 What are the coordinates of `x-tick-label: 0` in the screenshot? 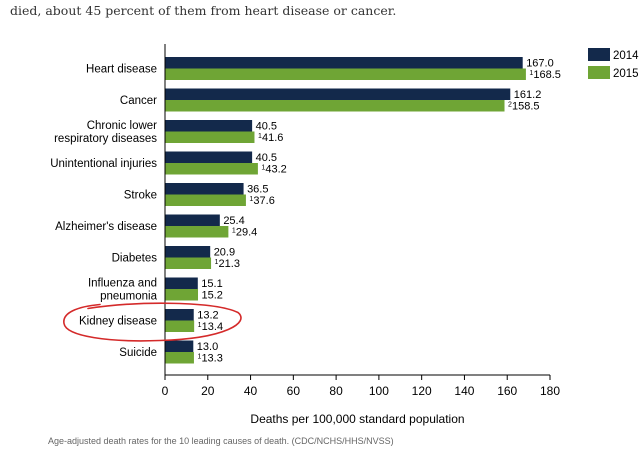 It's located at (165, 391).